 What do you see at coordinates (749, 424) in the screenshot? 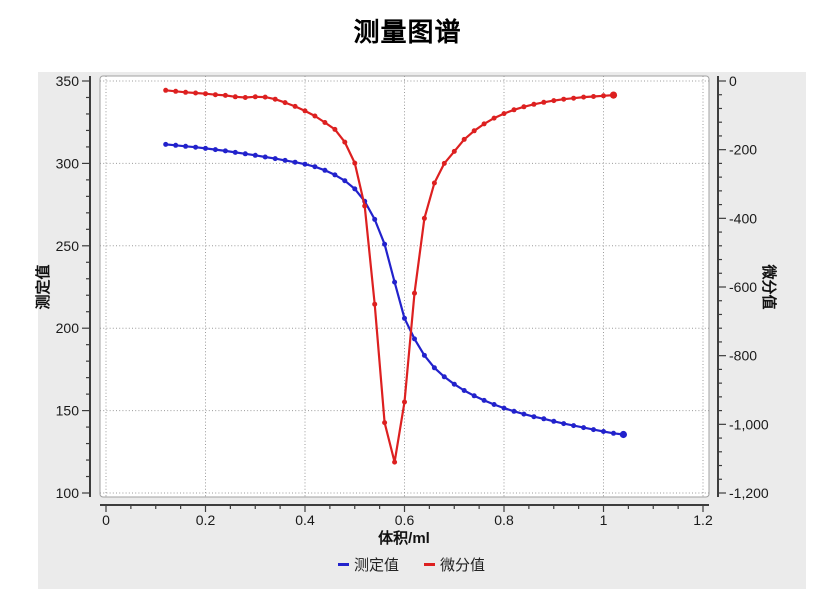
I see `y-axis-right-tick-label: -1,000` at bounding box center [749, 424].